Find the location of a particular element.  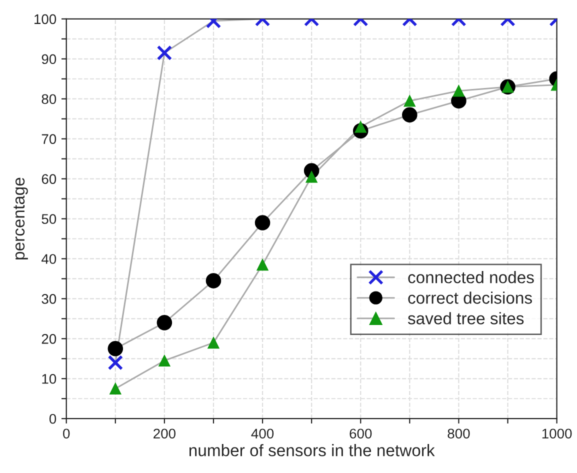

y-tick-label: 20 is located at coordinates (49, 339).